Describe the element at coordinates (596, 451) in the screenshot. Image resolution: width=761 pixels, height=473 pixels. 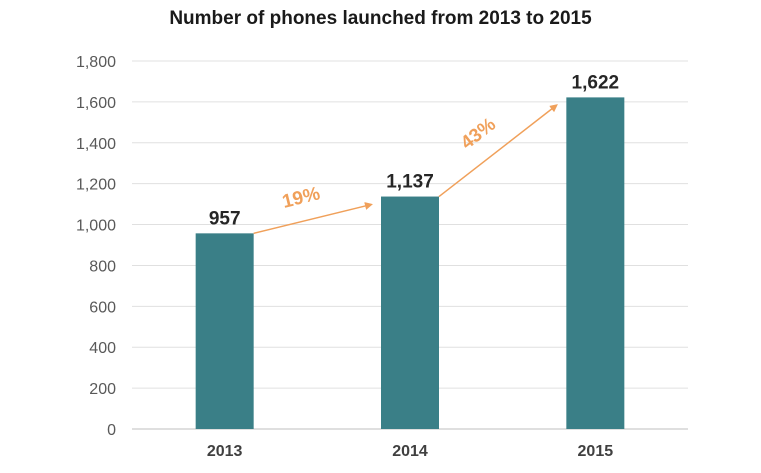
I see `x-tick-label-2015: 2015` at that location.